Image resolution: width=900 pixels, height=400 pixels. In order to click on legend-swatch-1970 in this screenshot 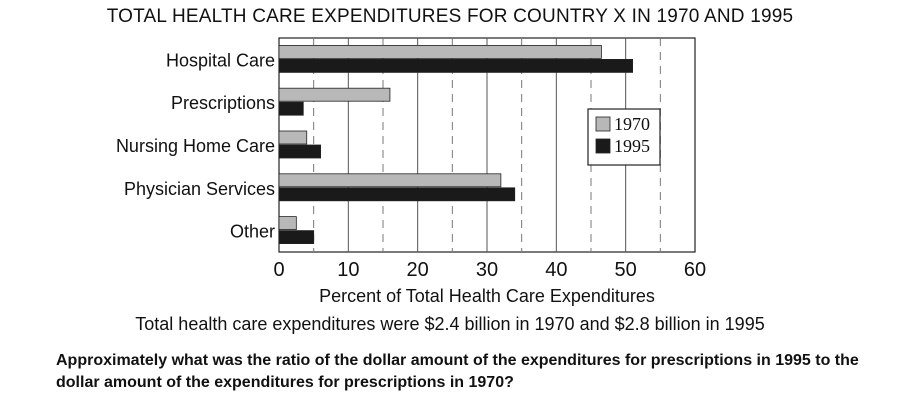, I will do `click(603, 124)`.